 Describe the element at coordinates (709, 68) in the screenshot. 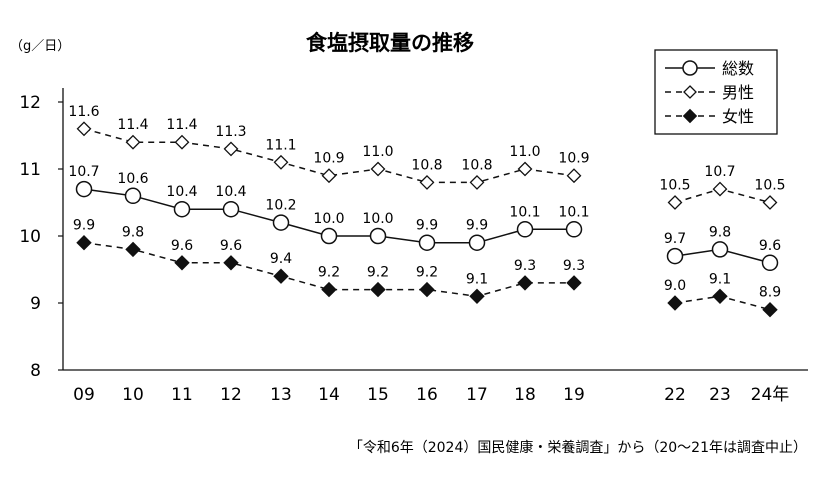

I see `legend-item: 総数` at that location.